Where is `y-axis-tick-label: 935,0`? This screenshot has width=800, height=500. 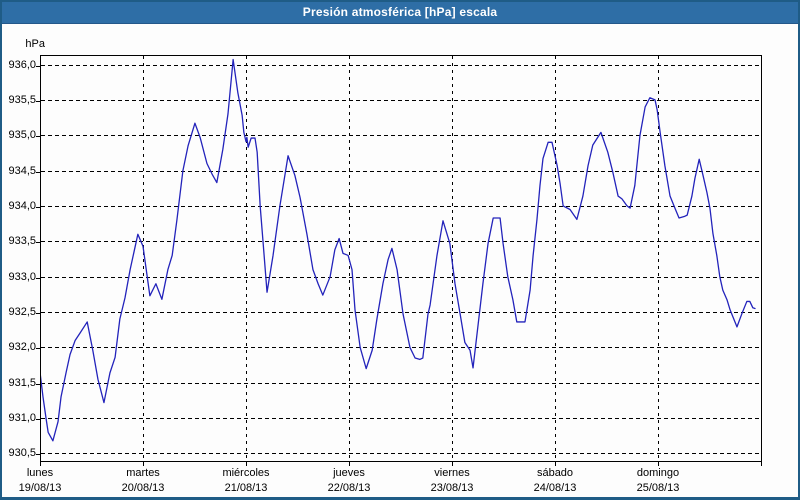 y-axis-tick-label: 935,0 is located at coordinates (22, 135).